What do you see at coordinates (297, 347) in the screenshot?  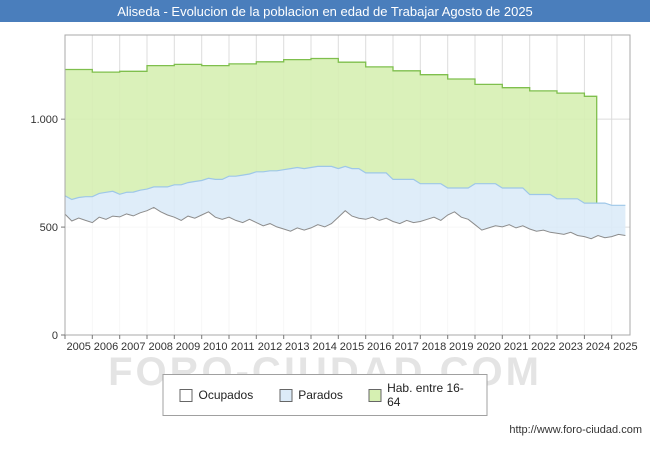 I see `svg-text: 2013` at bounding box center [297, 347].